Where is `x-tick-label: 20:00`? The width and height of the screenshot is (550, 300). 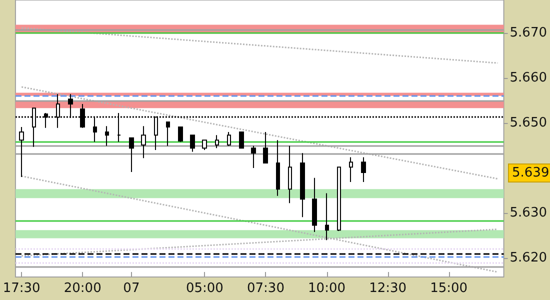
x-tick-label: 20:00 is located at coordinates (83, 288).